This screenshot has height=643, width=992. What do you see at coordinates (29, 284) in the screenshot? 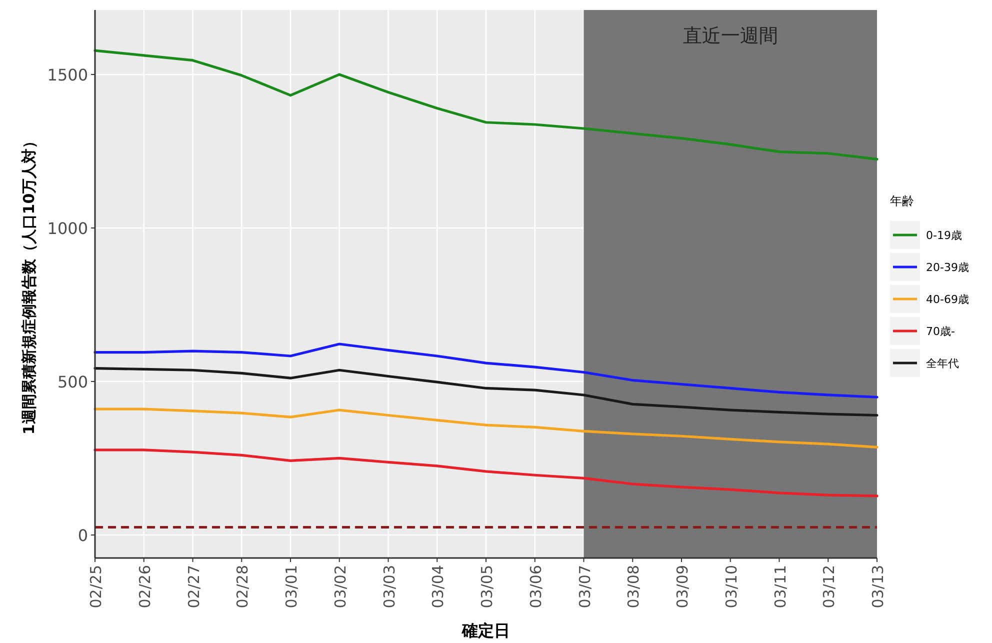
I see `y-axis-title: 1週間累積新規症例報告数（人口10万人対）` at bounding box center [29, 284].